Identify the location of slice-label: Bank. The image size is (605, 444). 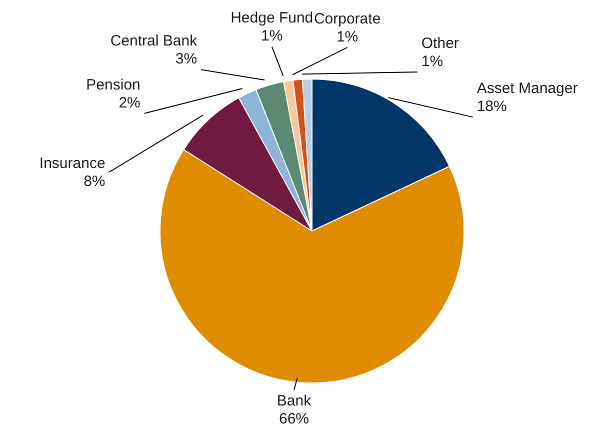
(294, 401).